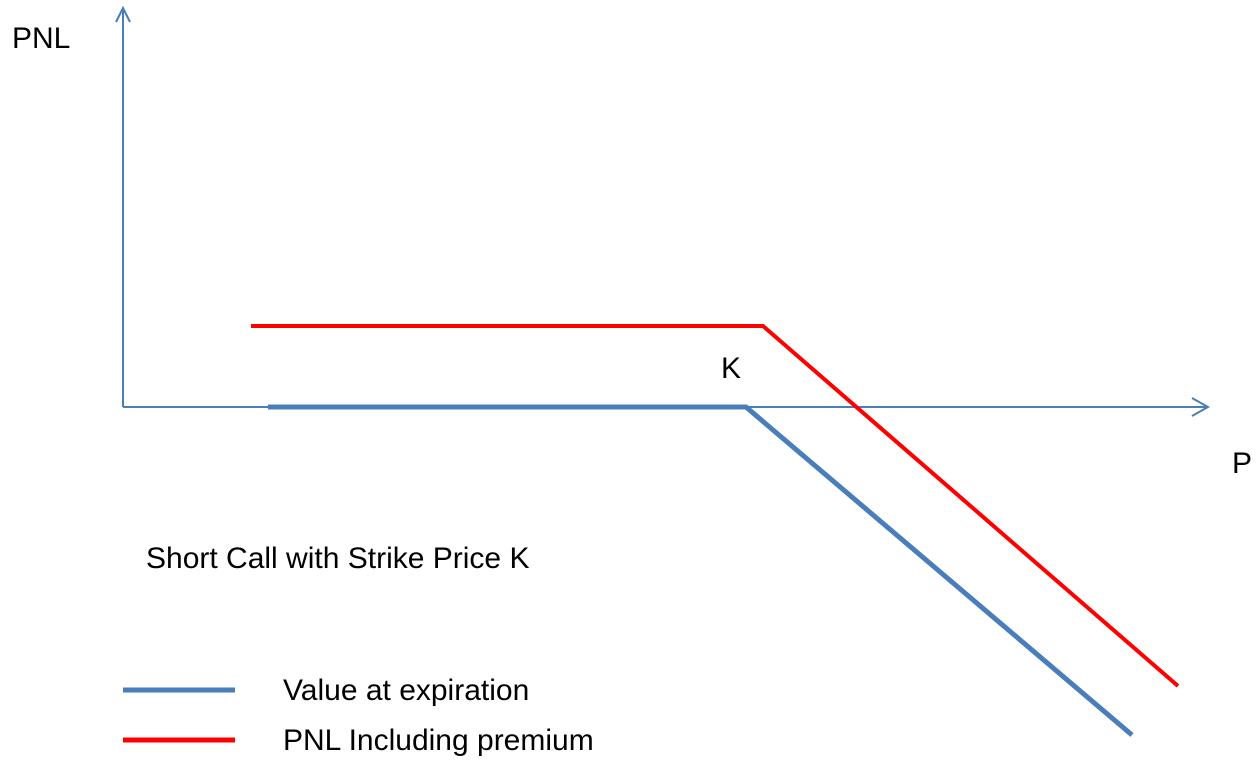  I want to click on y-axis-arrow, so click(123, 14).